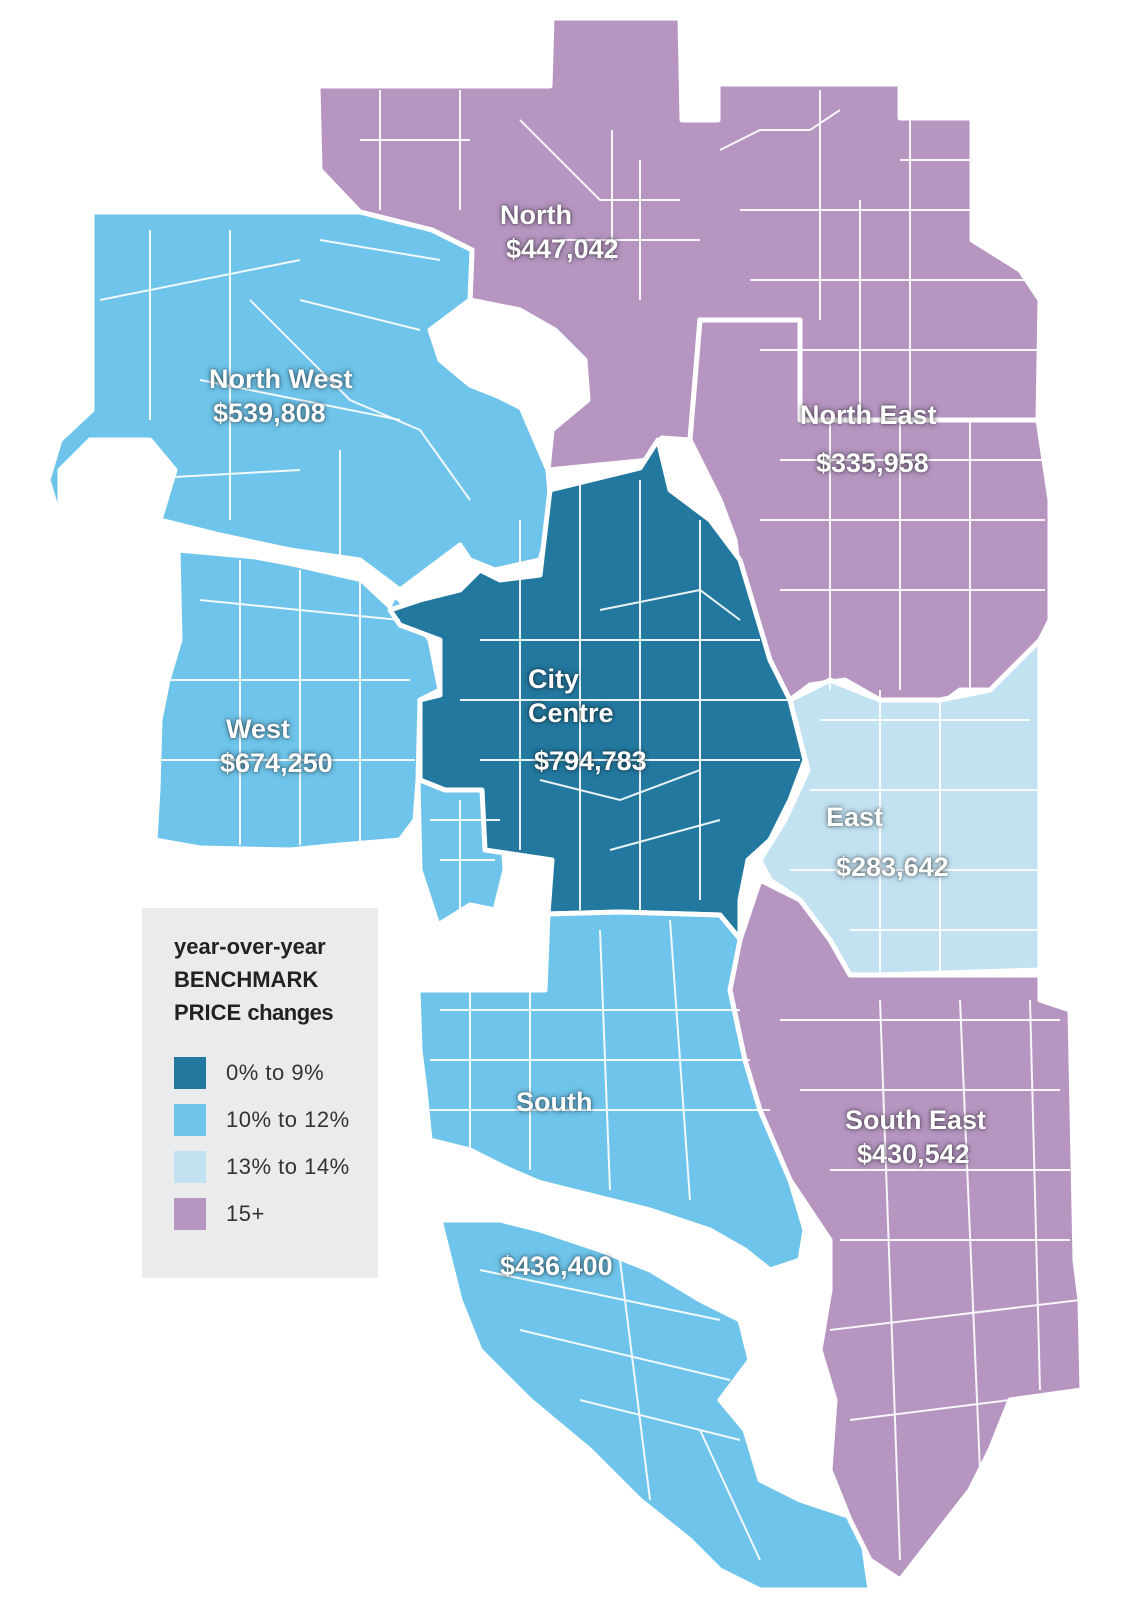 Image resolution: width=1142 pixels, height=1598 pixels. What do you see at coordinates (288, 1166) in the screenshot?
I see `legend-label: 13% to 14%` at bounding box center [288, 1166].